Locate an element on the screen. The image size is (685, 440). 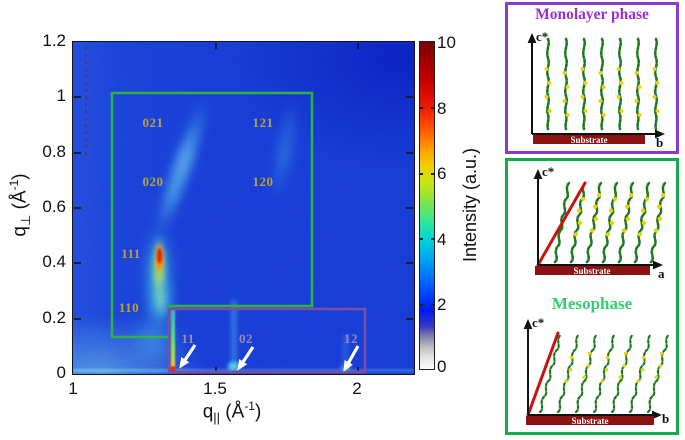
peak-label-111: 111 is located at coordinates (131, 253).